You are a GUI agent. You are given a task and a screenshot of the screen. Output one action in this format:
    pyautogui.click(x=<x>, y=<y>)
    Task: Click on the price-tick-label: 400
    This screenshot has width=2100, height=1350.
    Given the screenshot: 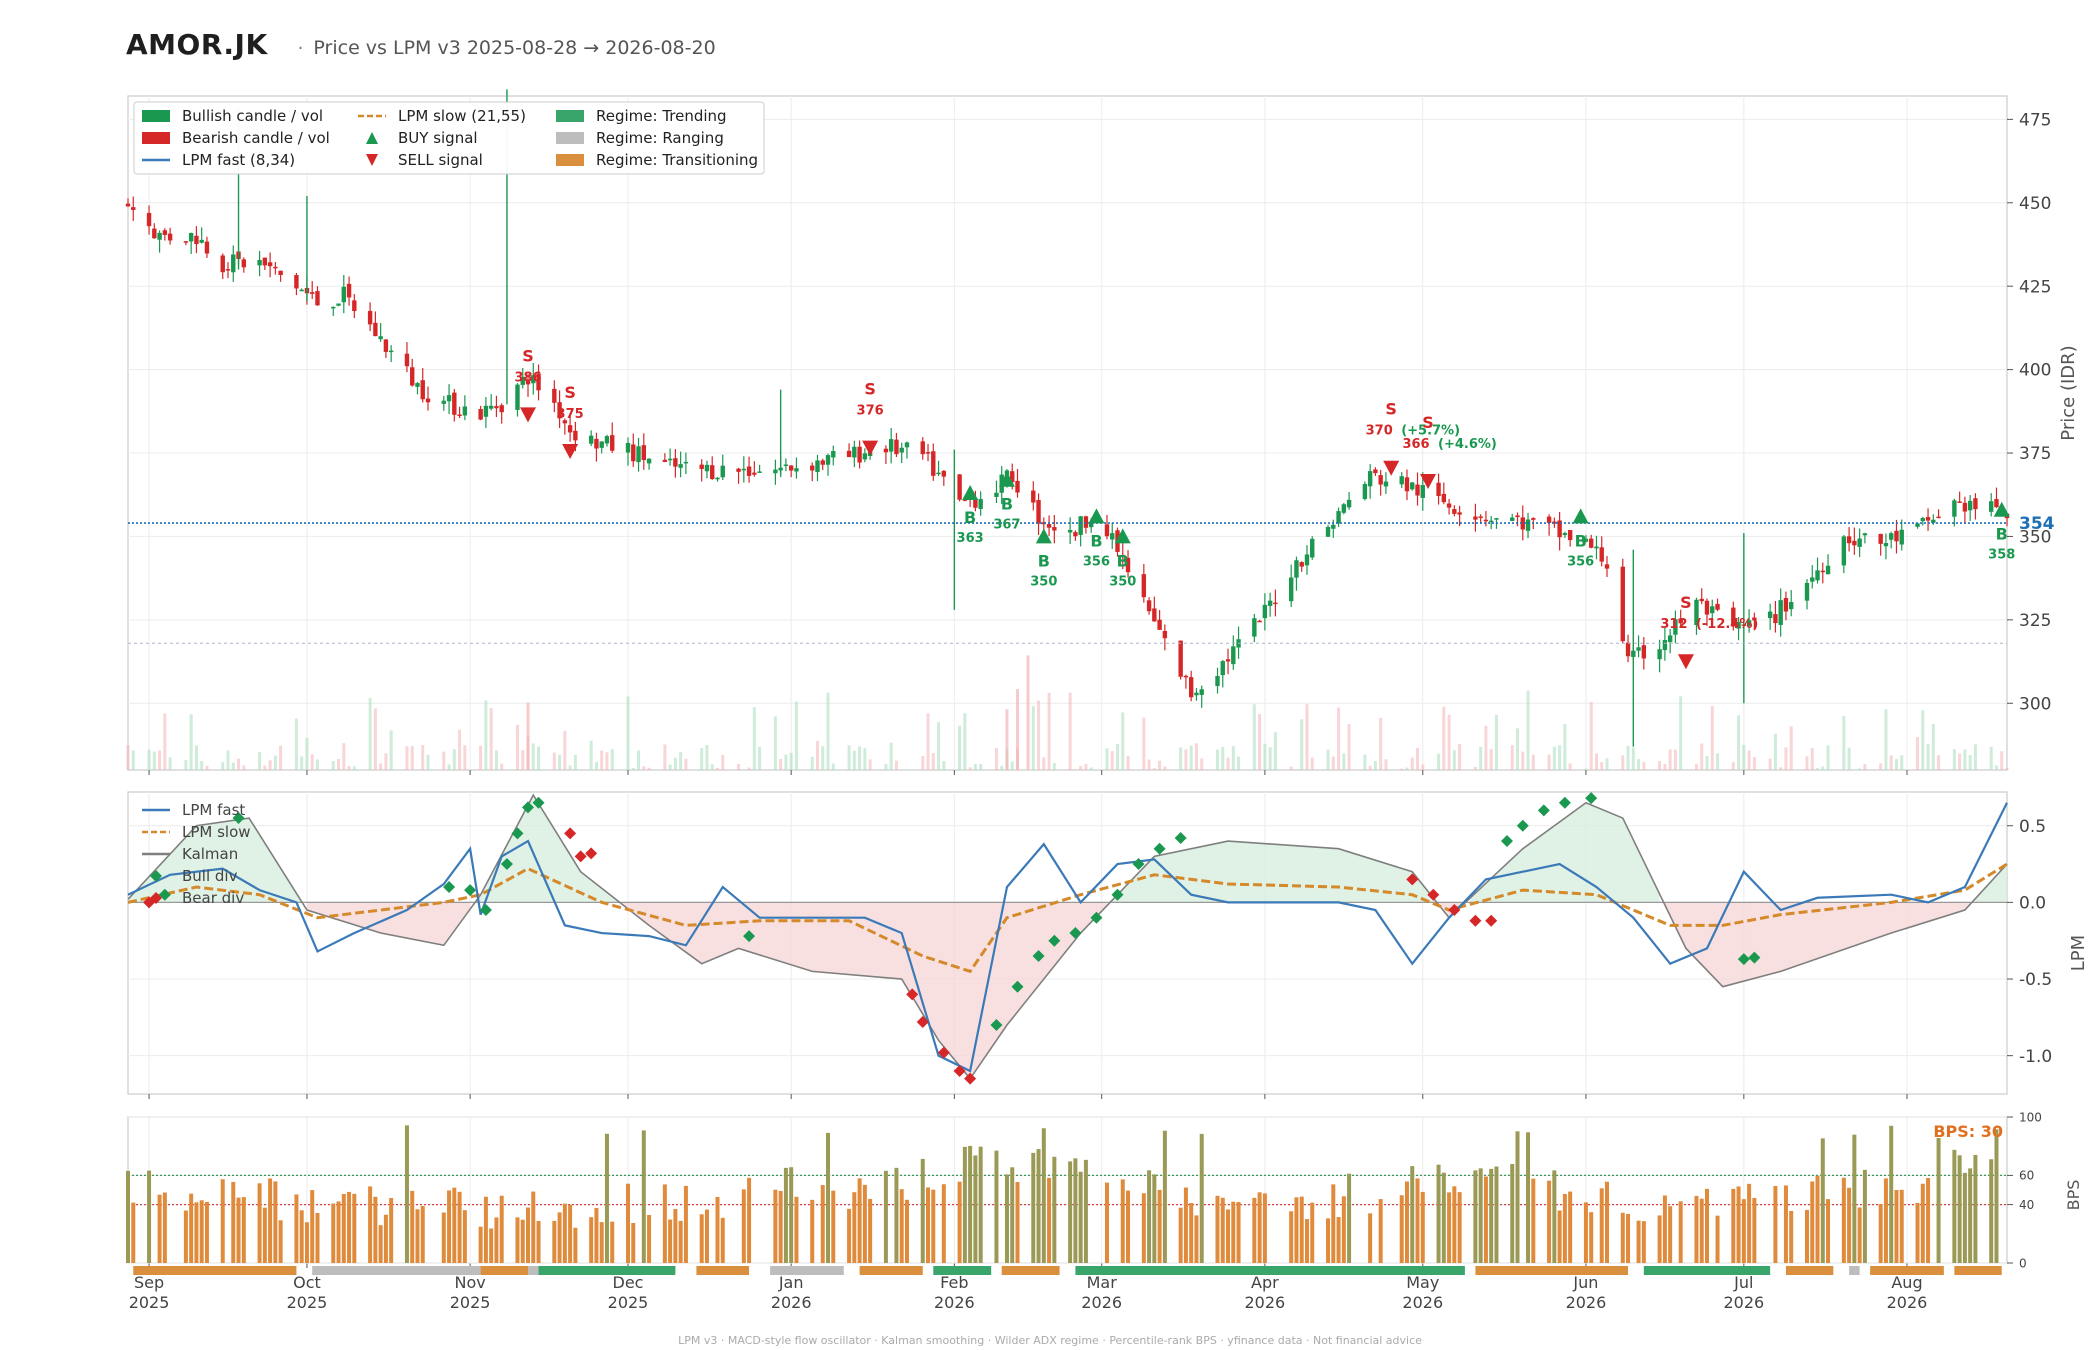 What is the action you would take?
    pyautogui.click(x=2035, y=371)
    